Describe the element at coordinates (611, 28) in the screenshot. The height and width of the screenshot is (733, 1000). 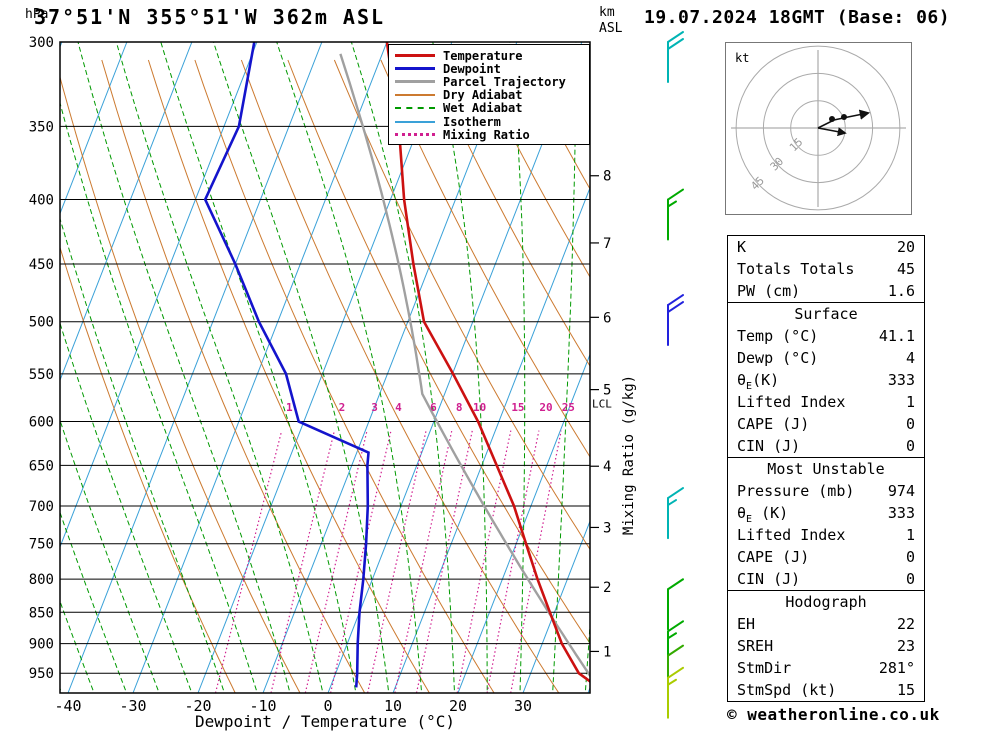
I see `altitude-unit-asl: ASL` at that location.